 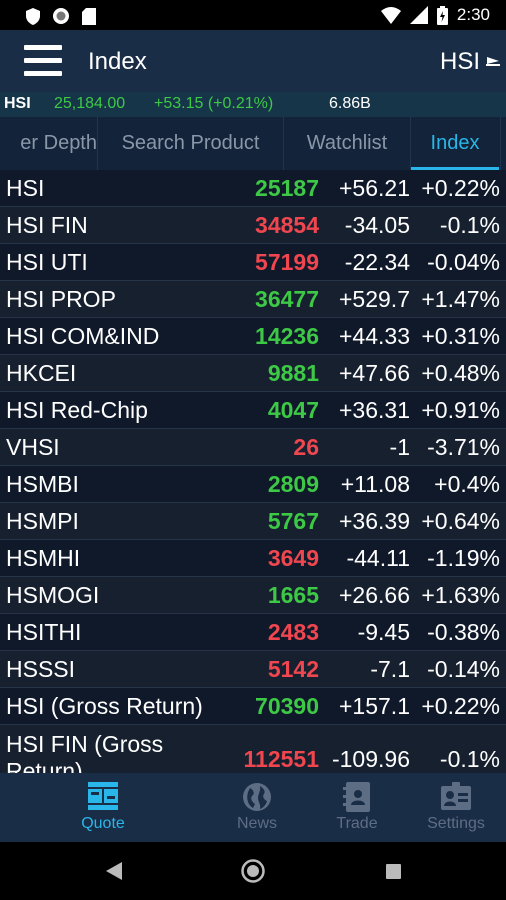 What do you see at coordinates (460, 336) in the screenshot?
I see `index-percent: +0.31%` at bounding box center [460, 336].